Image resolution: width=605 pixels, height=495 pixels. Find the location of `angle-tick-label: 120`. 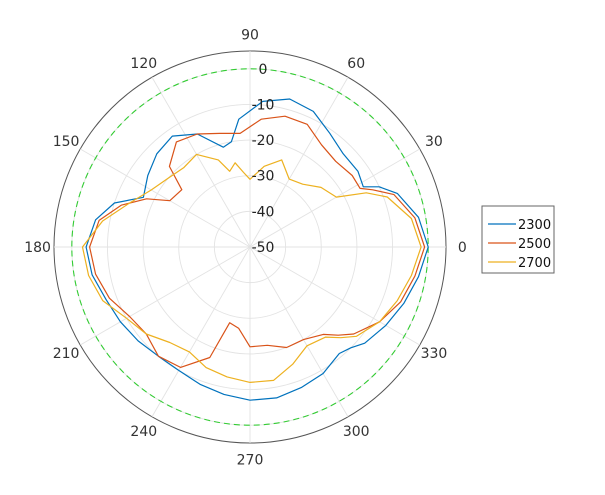

angle-tick-label: 120 is located at coordinates (143, 64).